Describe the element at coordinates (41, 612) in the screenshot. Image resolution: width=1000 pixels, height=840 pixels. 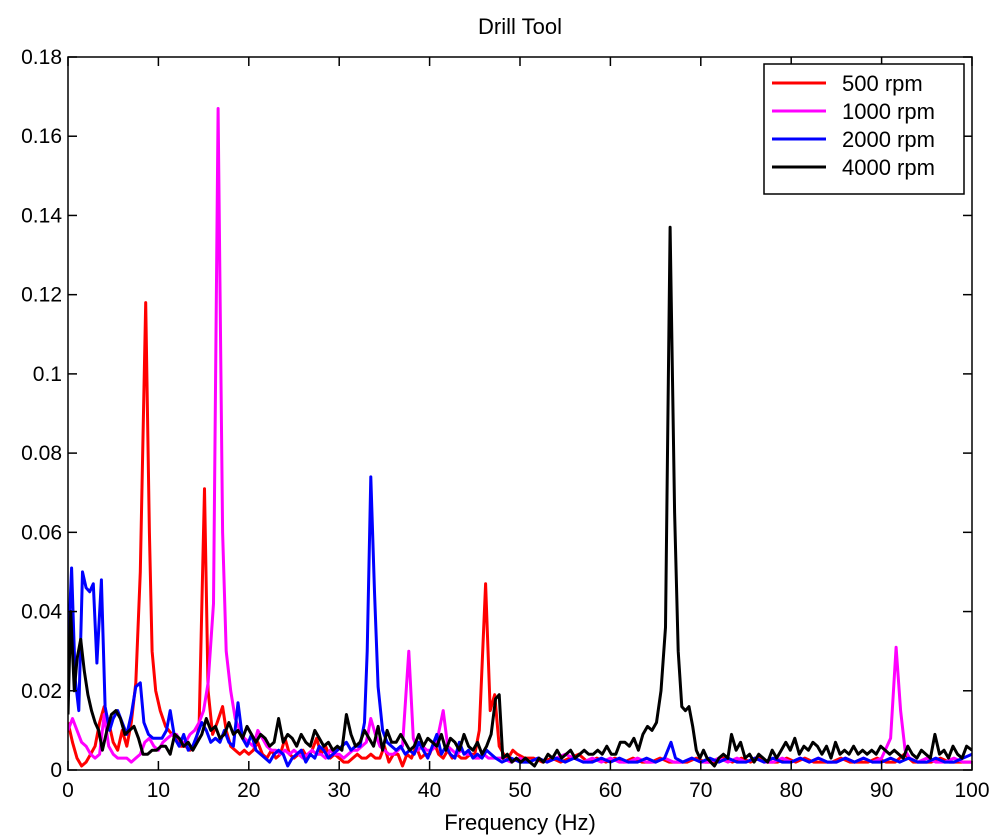
I see `y-tick-label: 0.04` at that location.